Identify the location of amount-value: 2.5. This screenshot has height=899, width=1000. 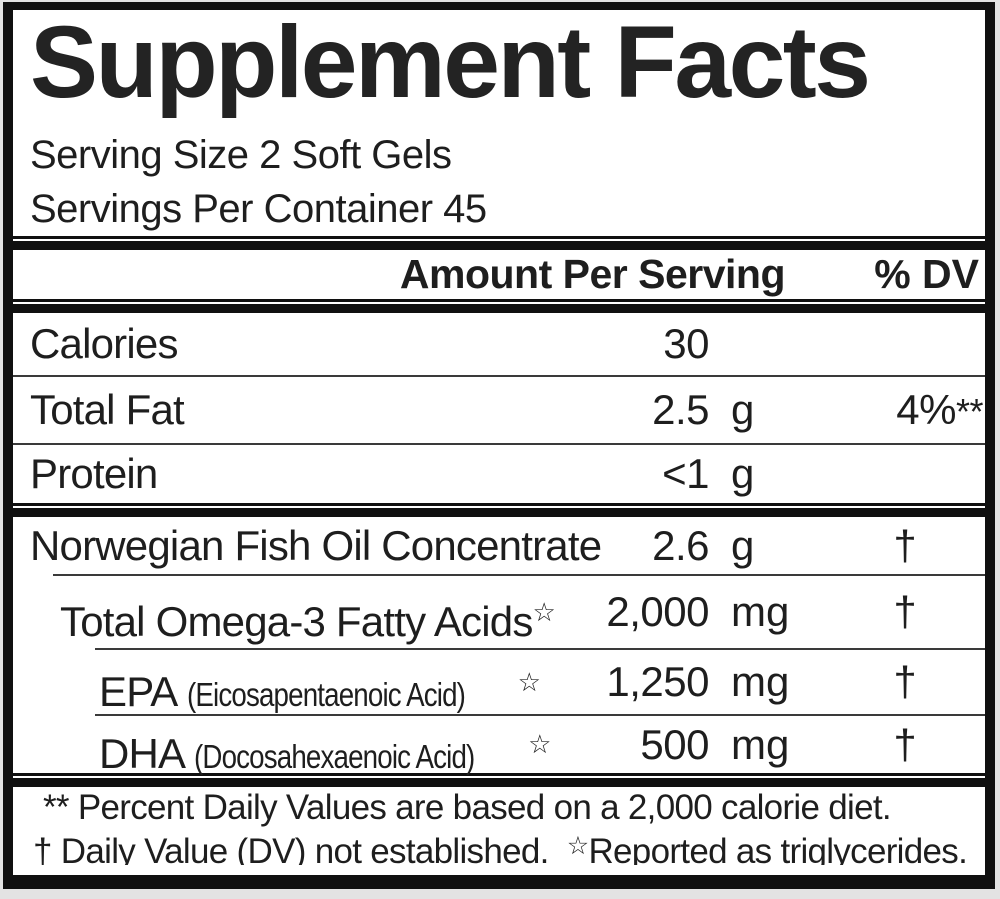
(680, 409).